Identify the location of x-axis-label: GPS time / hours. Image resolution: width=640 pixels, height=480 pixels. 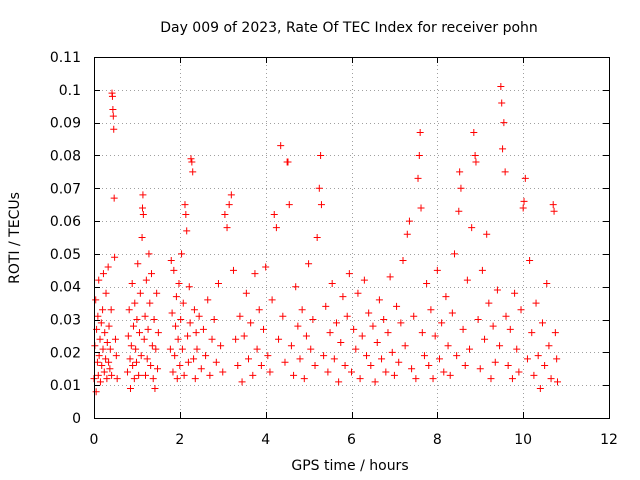
(349, 466).